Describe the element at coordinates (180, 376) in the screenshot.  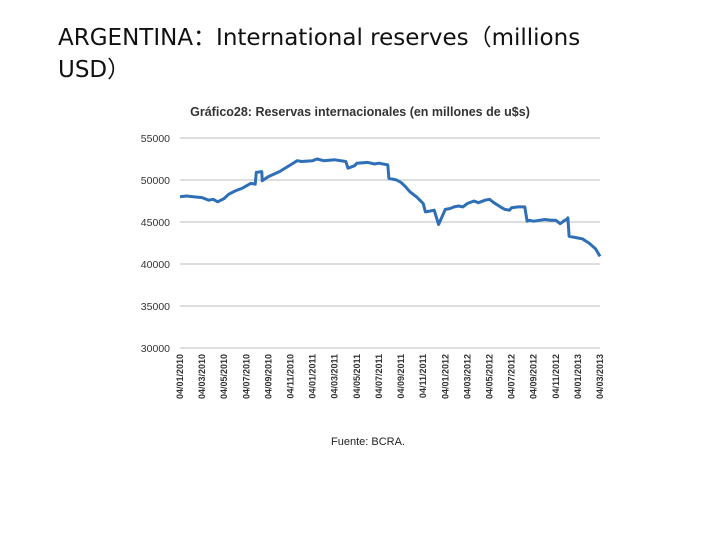
I see `x-tick-label: 04/01/2010` at that location.